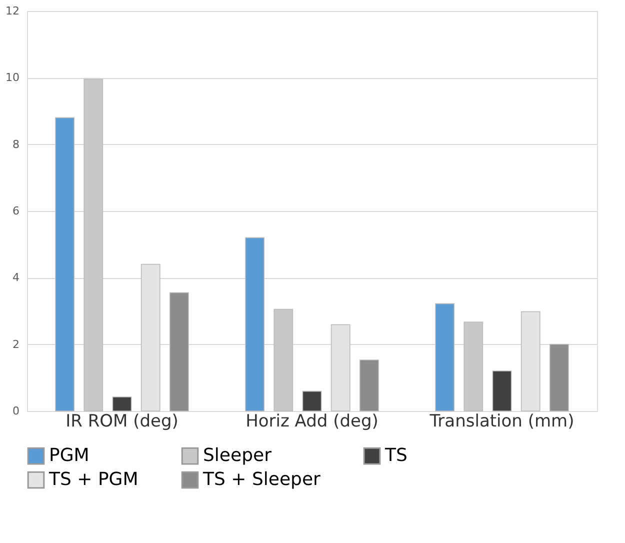 The width and height of the screenshot is (625, 543). What do you see at coordinates (122, 422) in the screenshot?
I see `x-tick-label: IR ROM (deg)` at bounding box center [122, 422].